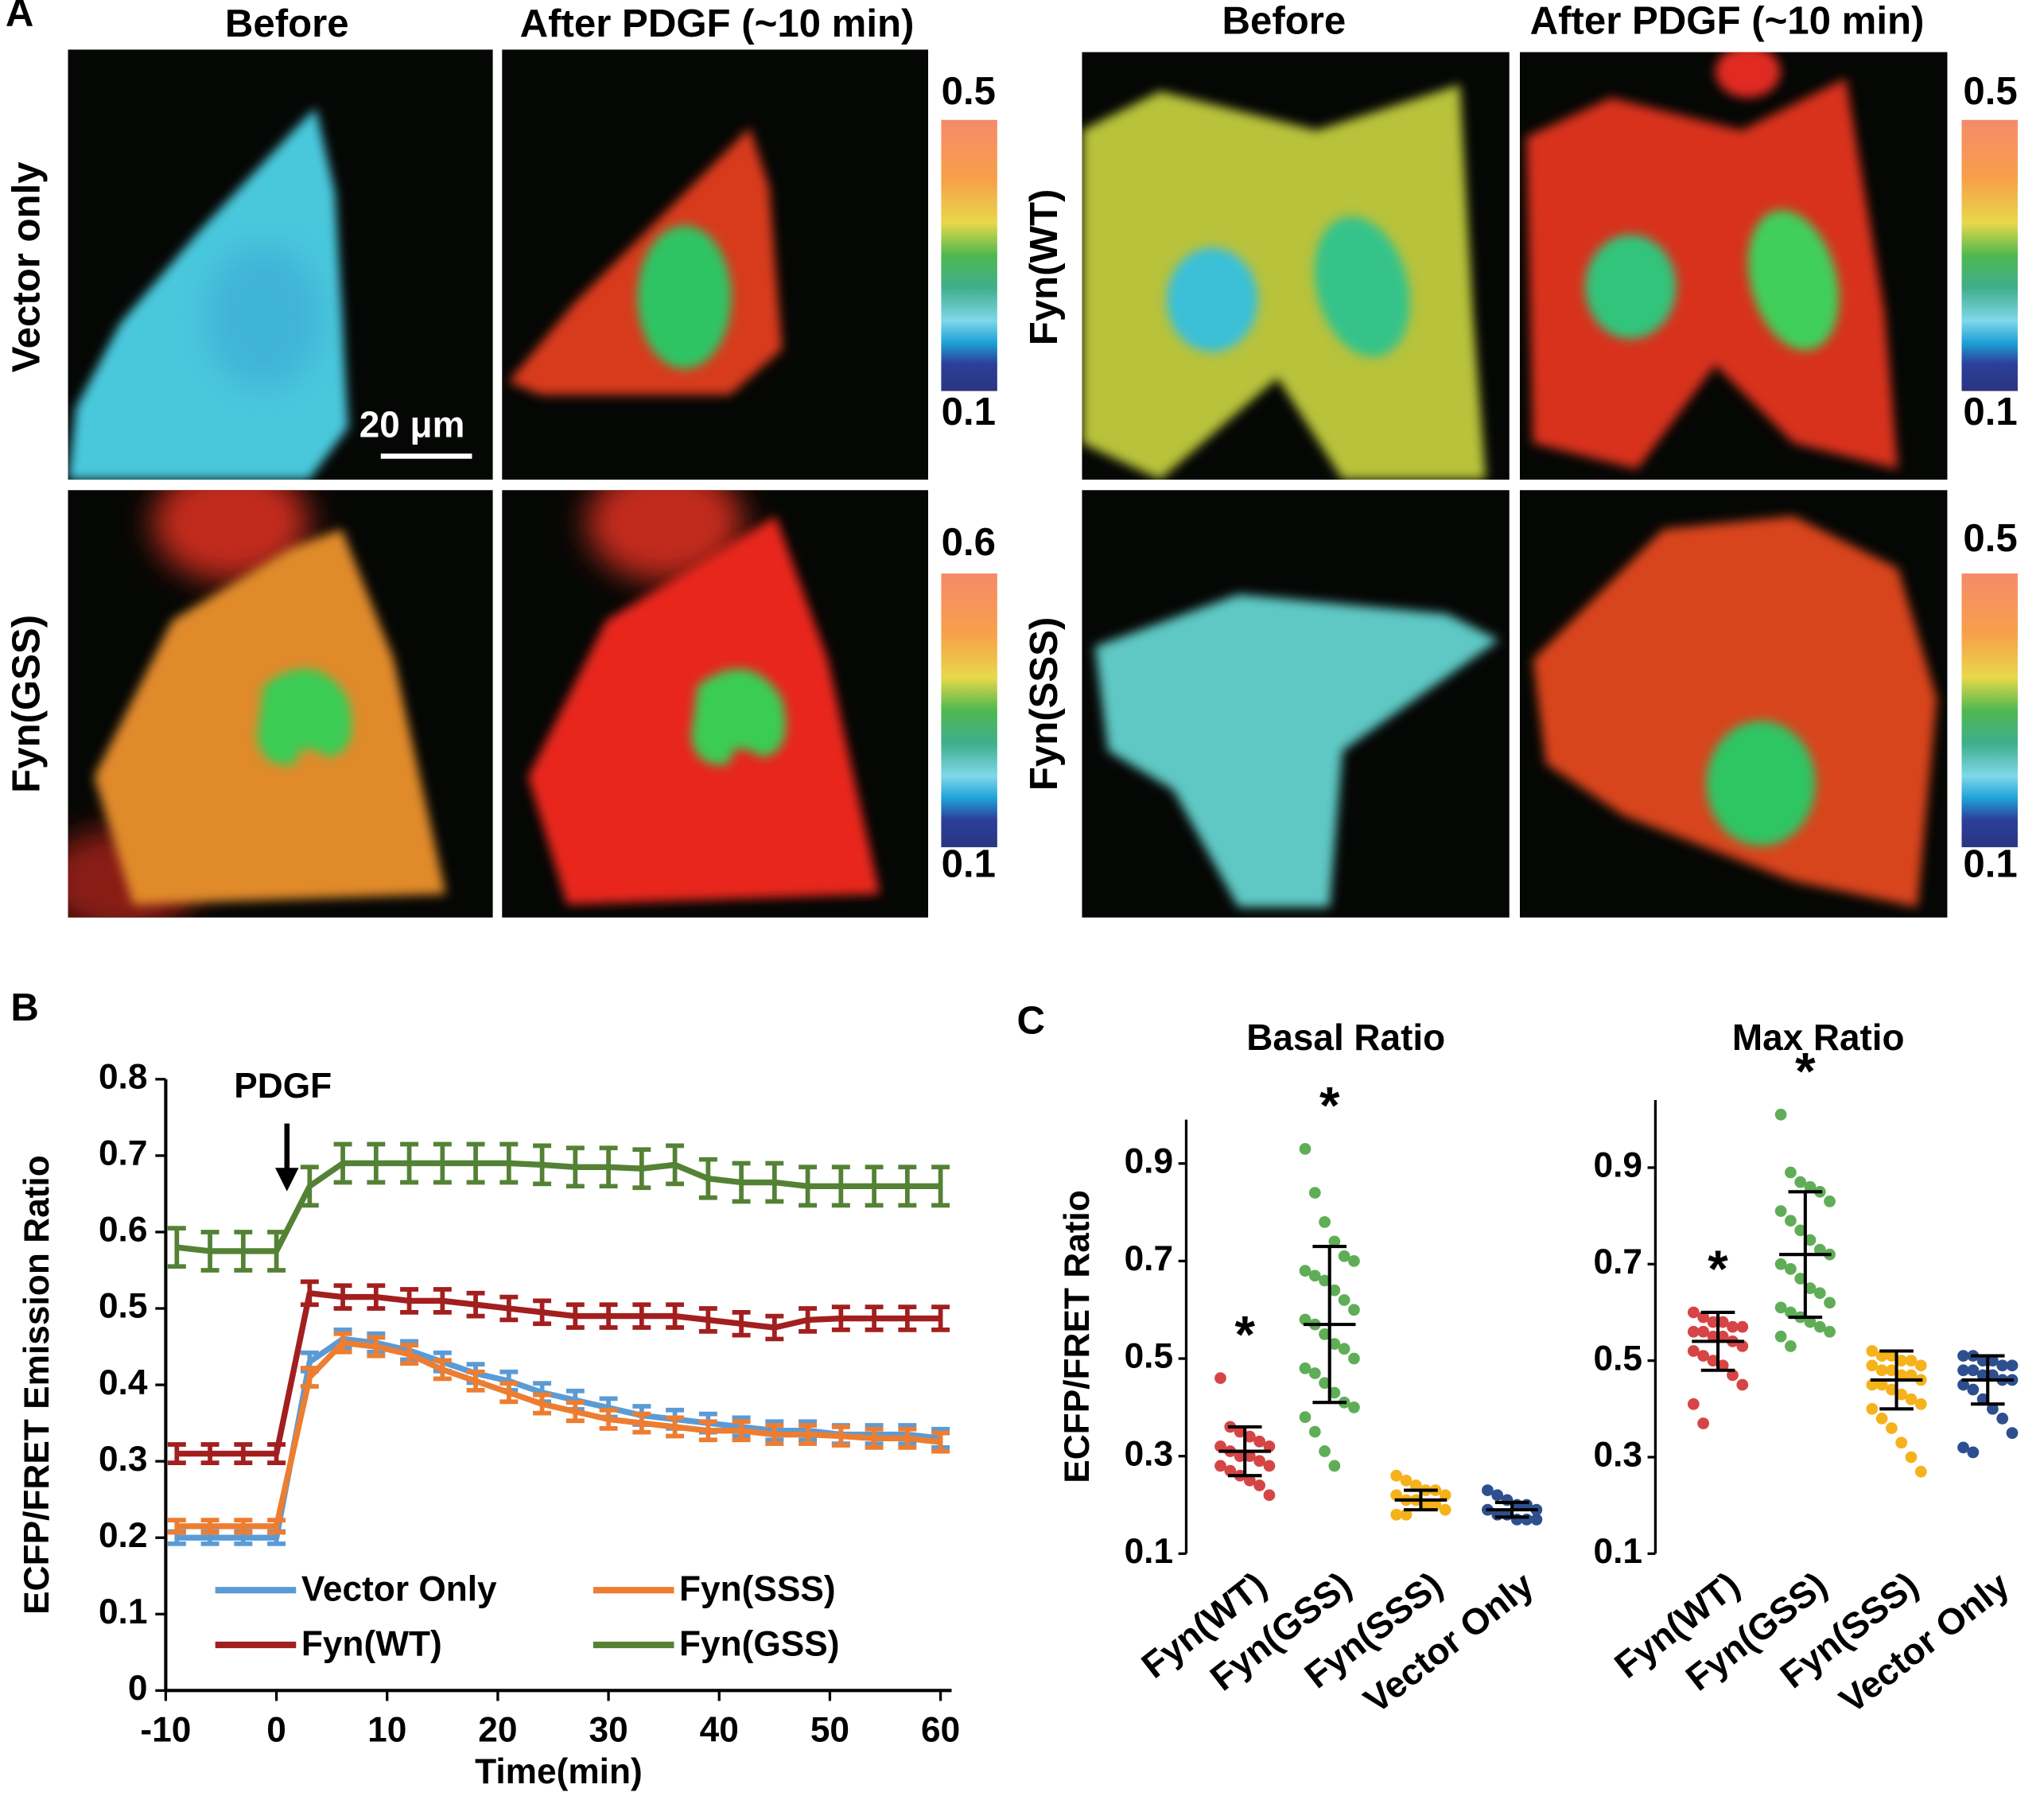  What do you see at coordinates (969, 91) in the screenshot?
I see `colorbar-label: 0.5` at bounding box center [969, 91].